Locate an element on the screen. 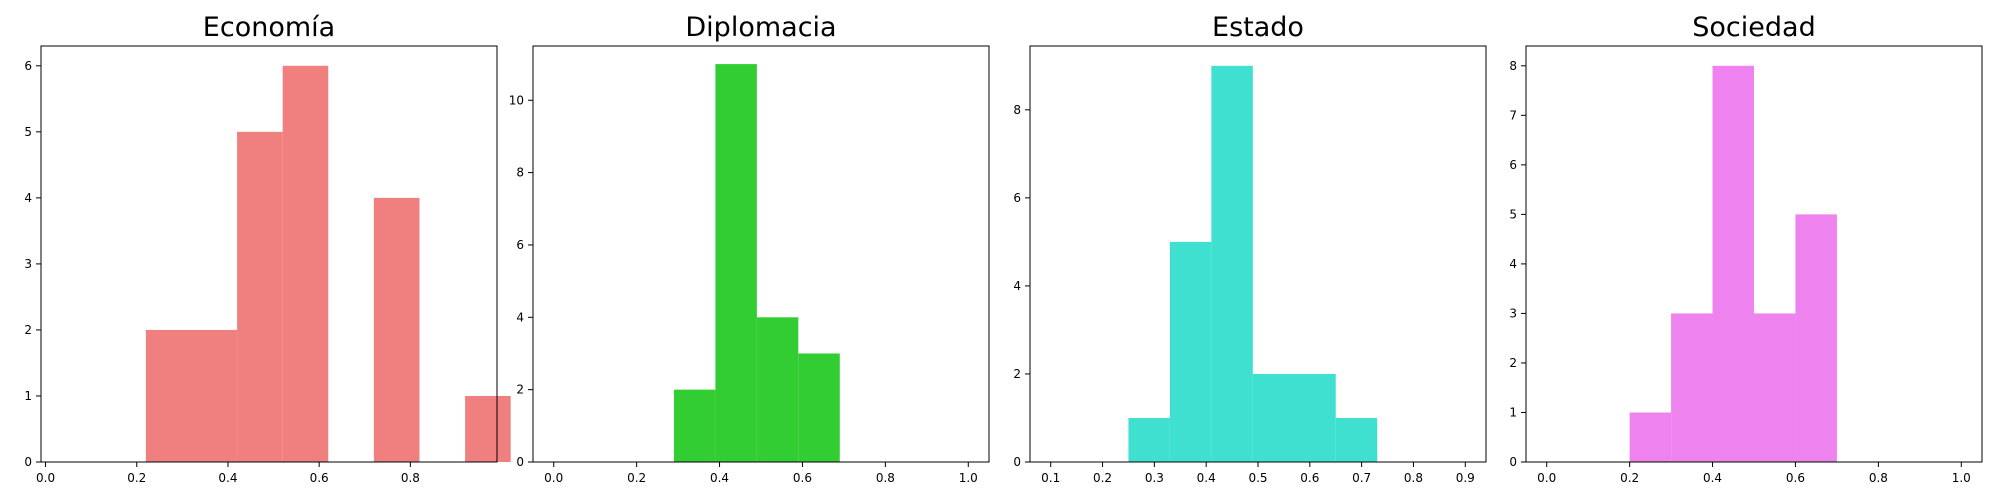  x-tick-label: 0.1 is located at coordinates (1050, 478).